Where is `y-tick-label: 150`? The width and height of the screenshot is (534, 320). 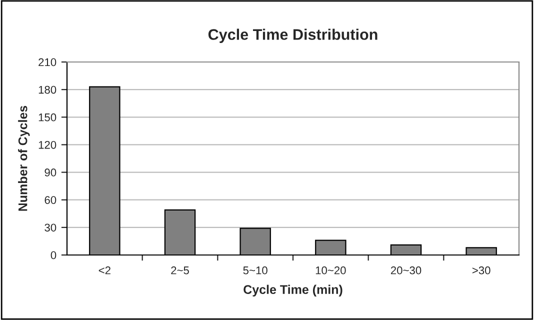
y-tick-label: 150 is located at coordinates (47, 117).